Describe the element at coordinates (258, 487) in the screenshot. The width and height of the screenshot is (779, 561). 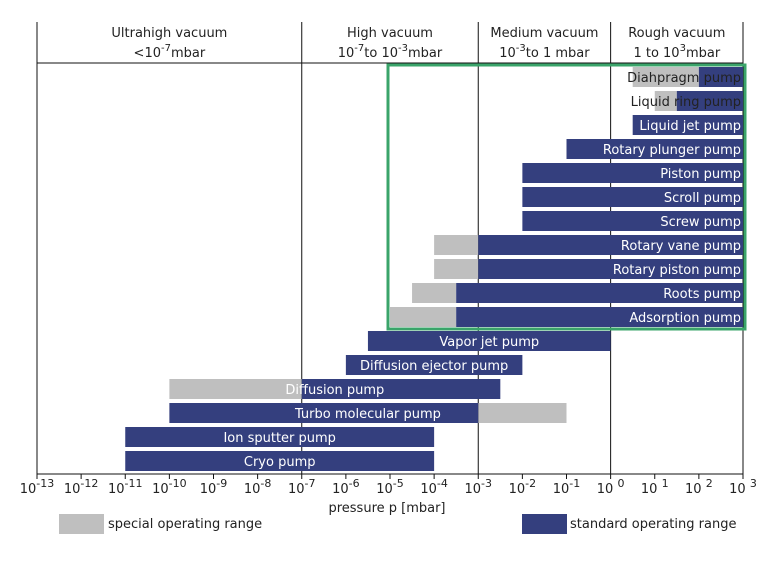
I see `x-tick-label: 10⁻⁸` at that location.